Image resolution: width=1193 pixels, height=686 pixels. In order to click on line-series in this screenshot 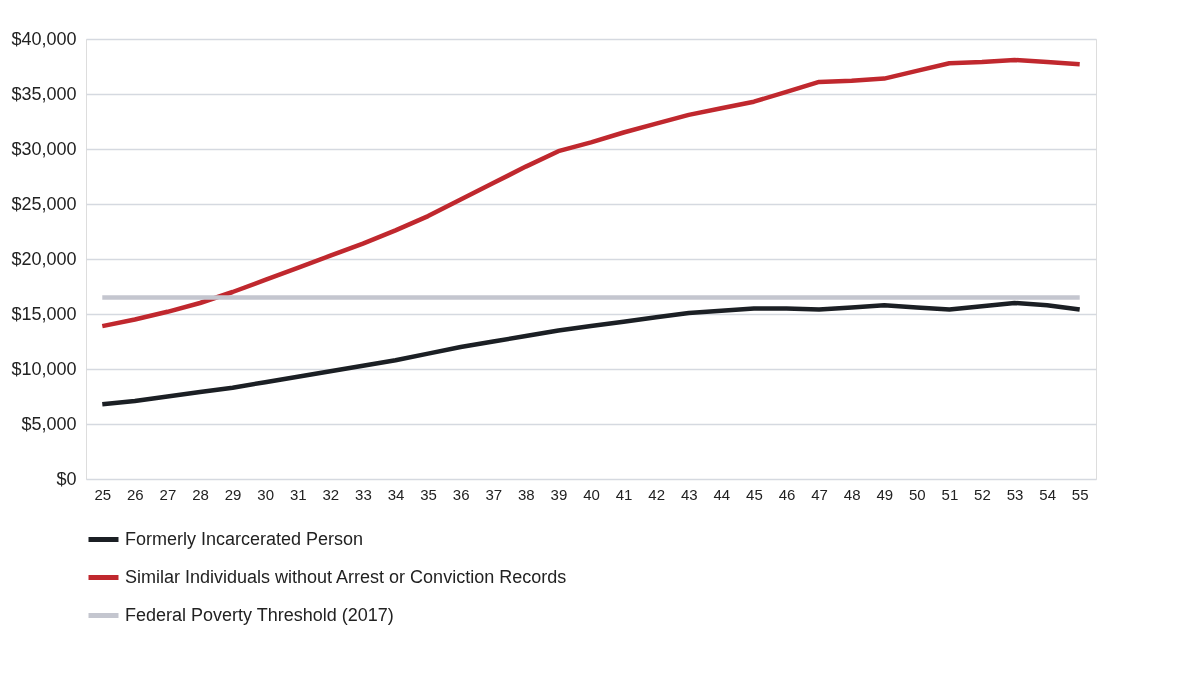, I will do `click(591, 353)`.